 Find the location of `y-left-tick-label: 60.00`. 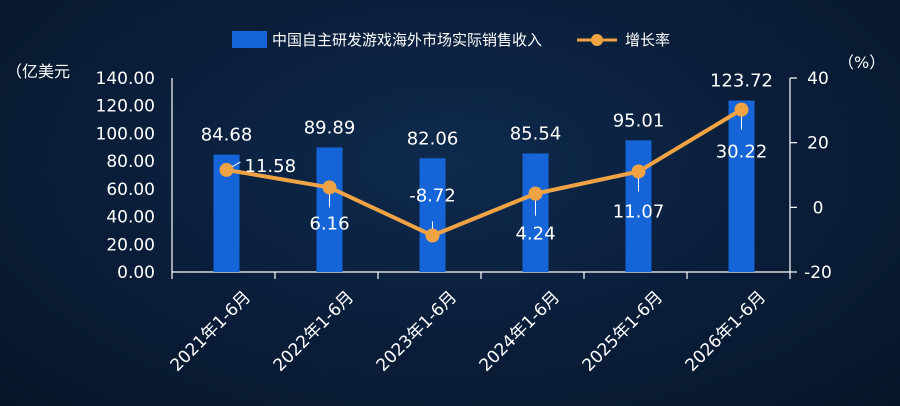

y-left-tick-label: 60.00 is located at coordinates (130, 190).